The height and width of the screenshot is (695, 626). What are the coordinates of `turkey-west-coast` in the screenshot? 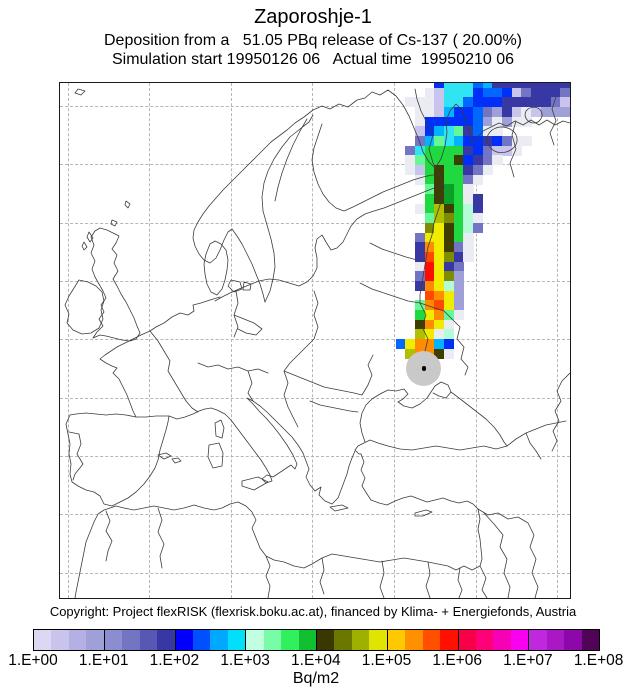 It's located at (366, 477).